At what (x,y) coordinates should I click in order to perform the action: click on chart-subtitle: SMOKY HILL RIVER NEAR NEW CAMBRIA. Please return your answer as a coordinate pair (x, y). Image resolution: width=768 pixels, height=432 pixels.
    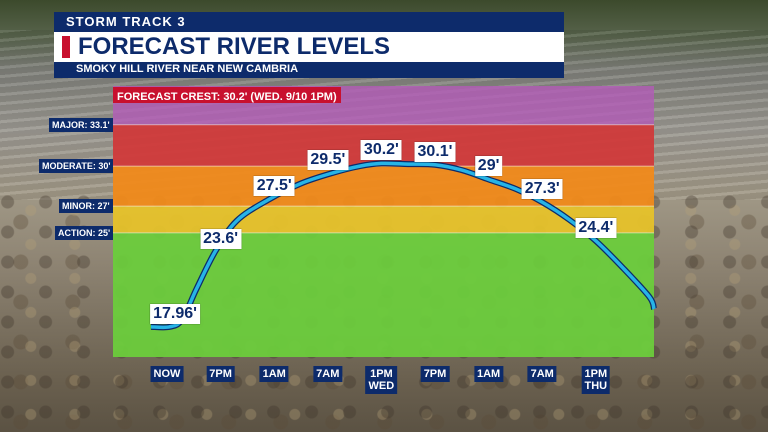
    Looking at the image, I should click on (187, 69).